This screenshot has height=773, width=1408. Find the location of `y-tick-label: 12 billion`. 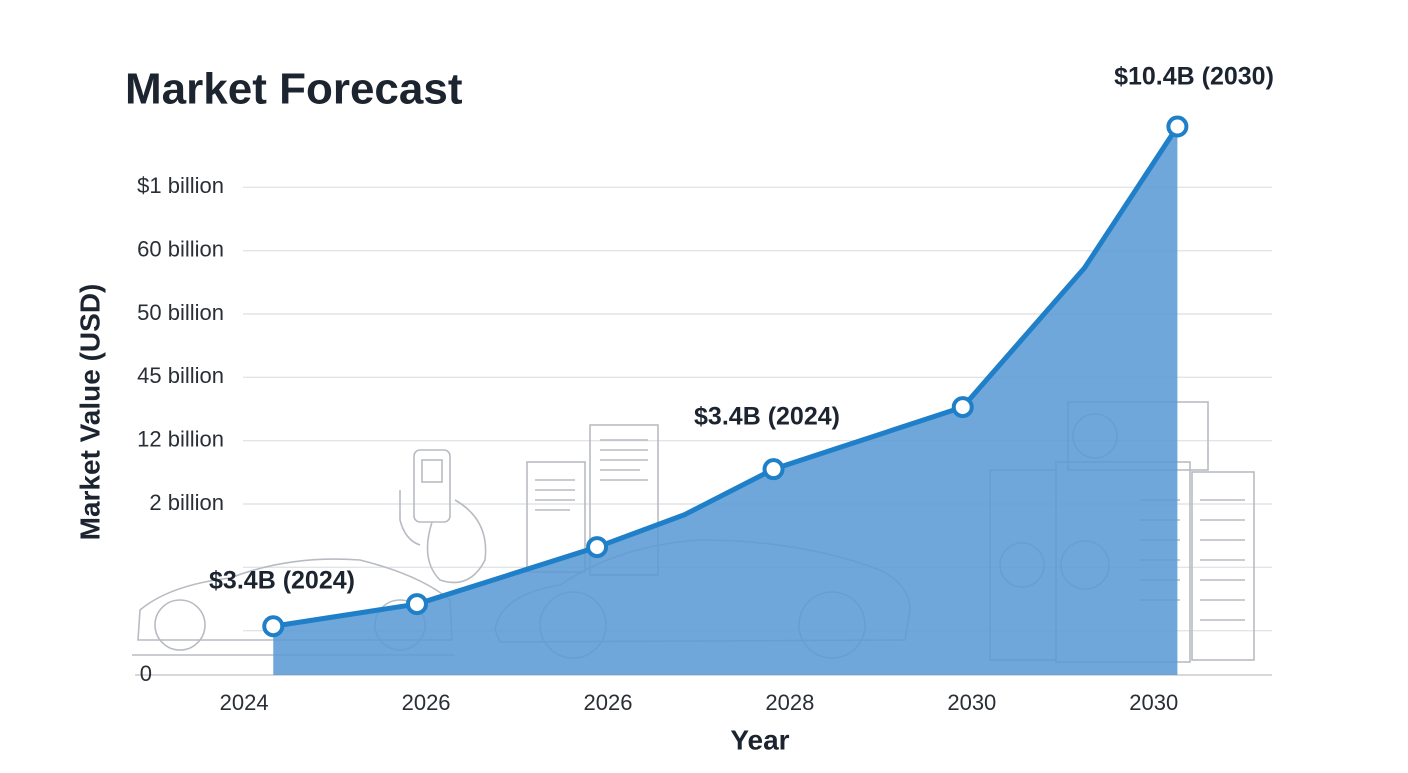

y-tick-label: 12 billion is located at coordinates (180, 438).